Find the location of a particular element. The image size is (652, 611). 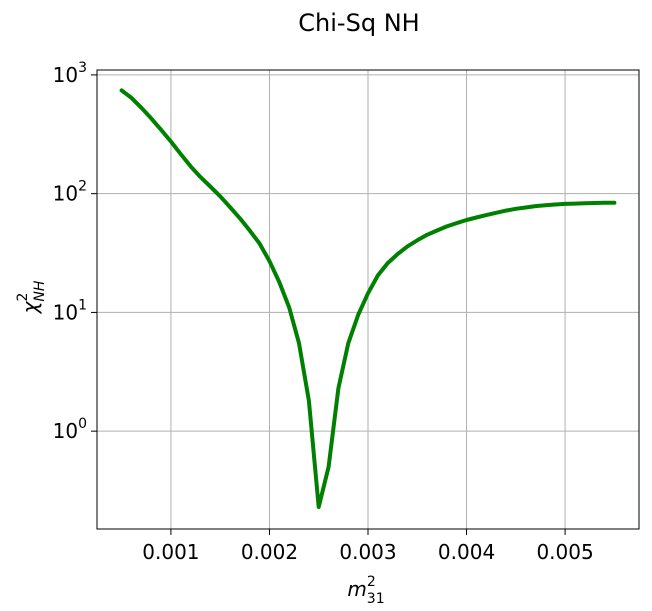

x-axis-label: m2 31 is located at coordinates (365, 590).